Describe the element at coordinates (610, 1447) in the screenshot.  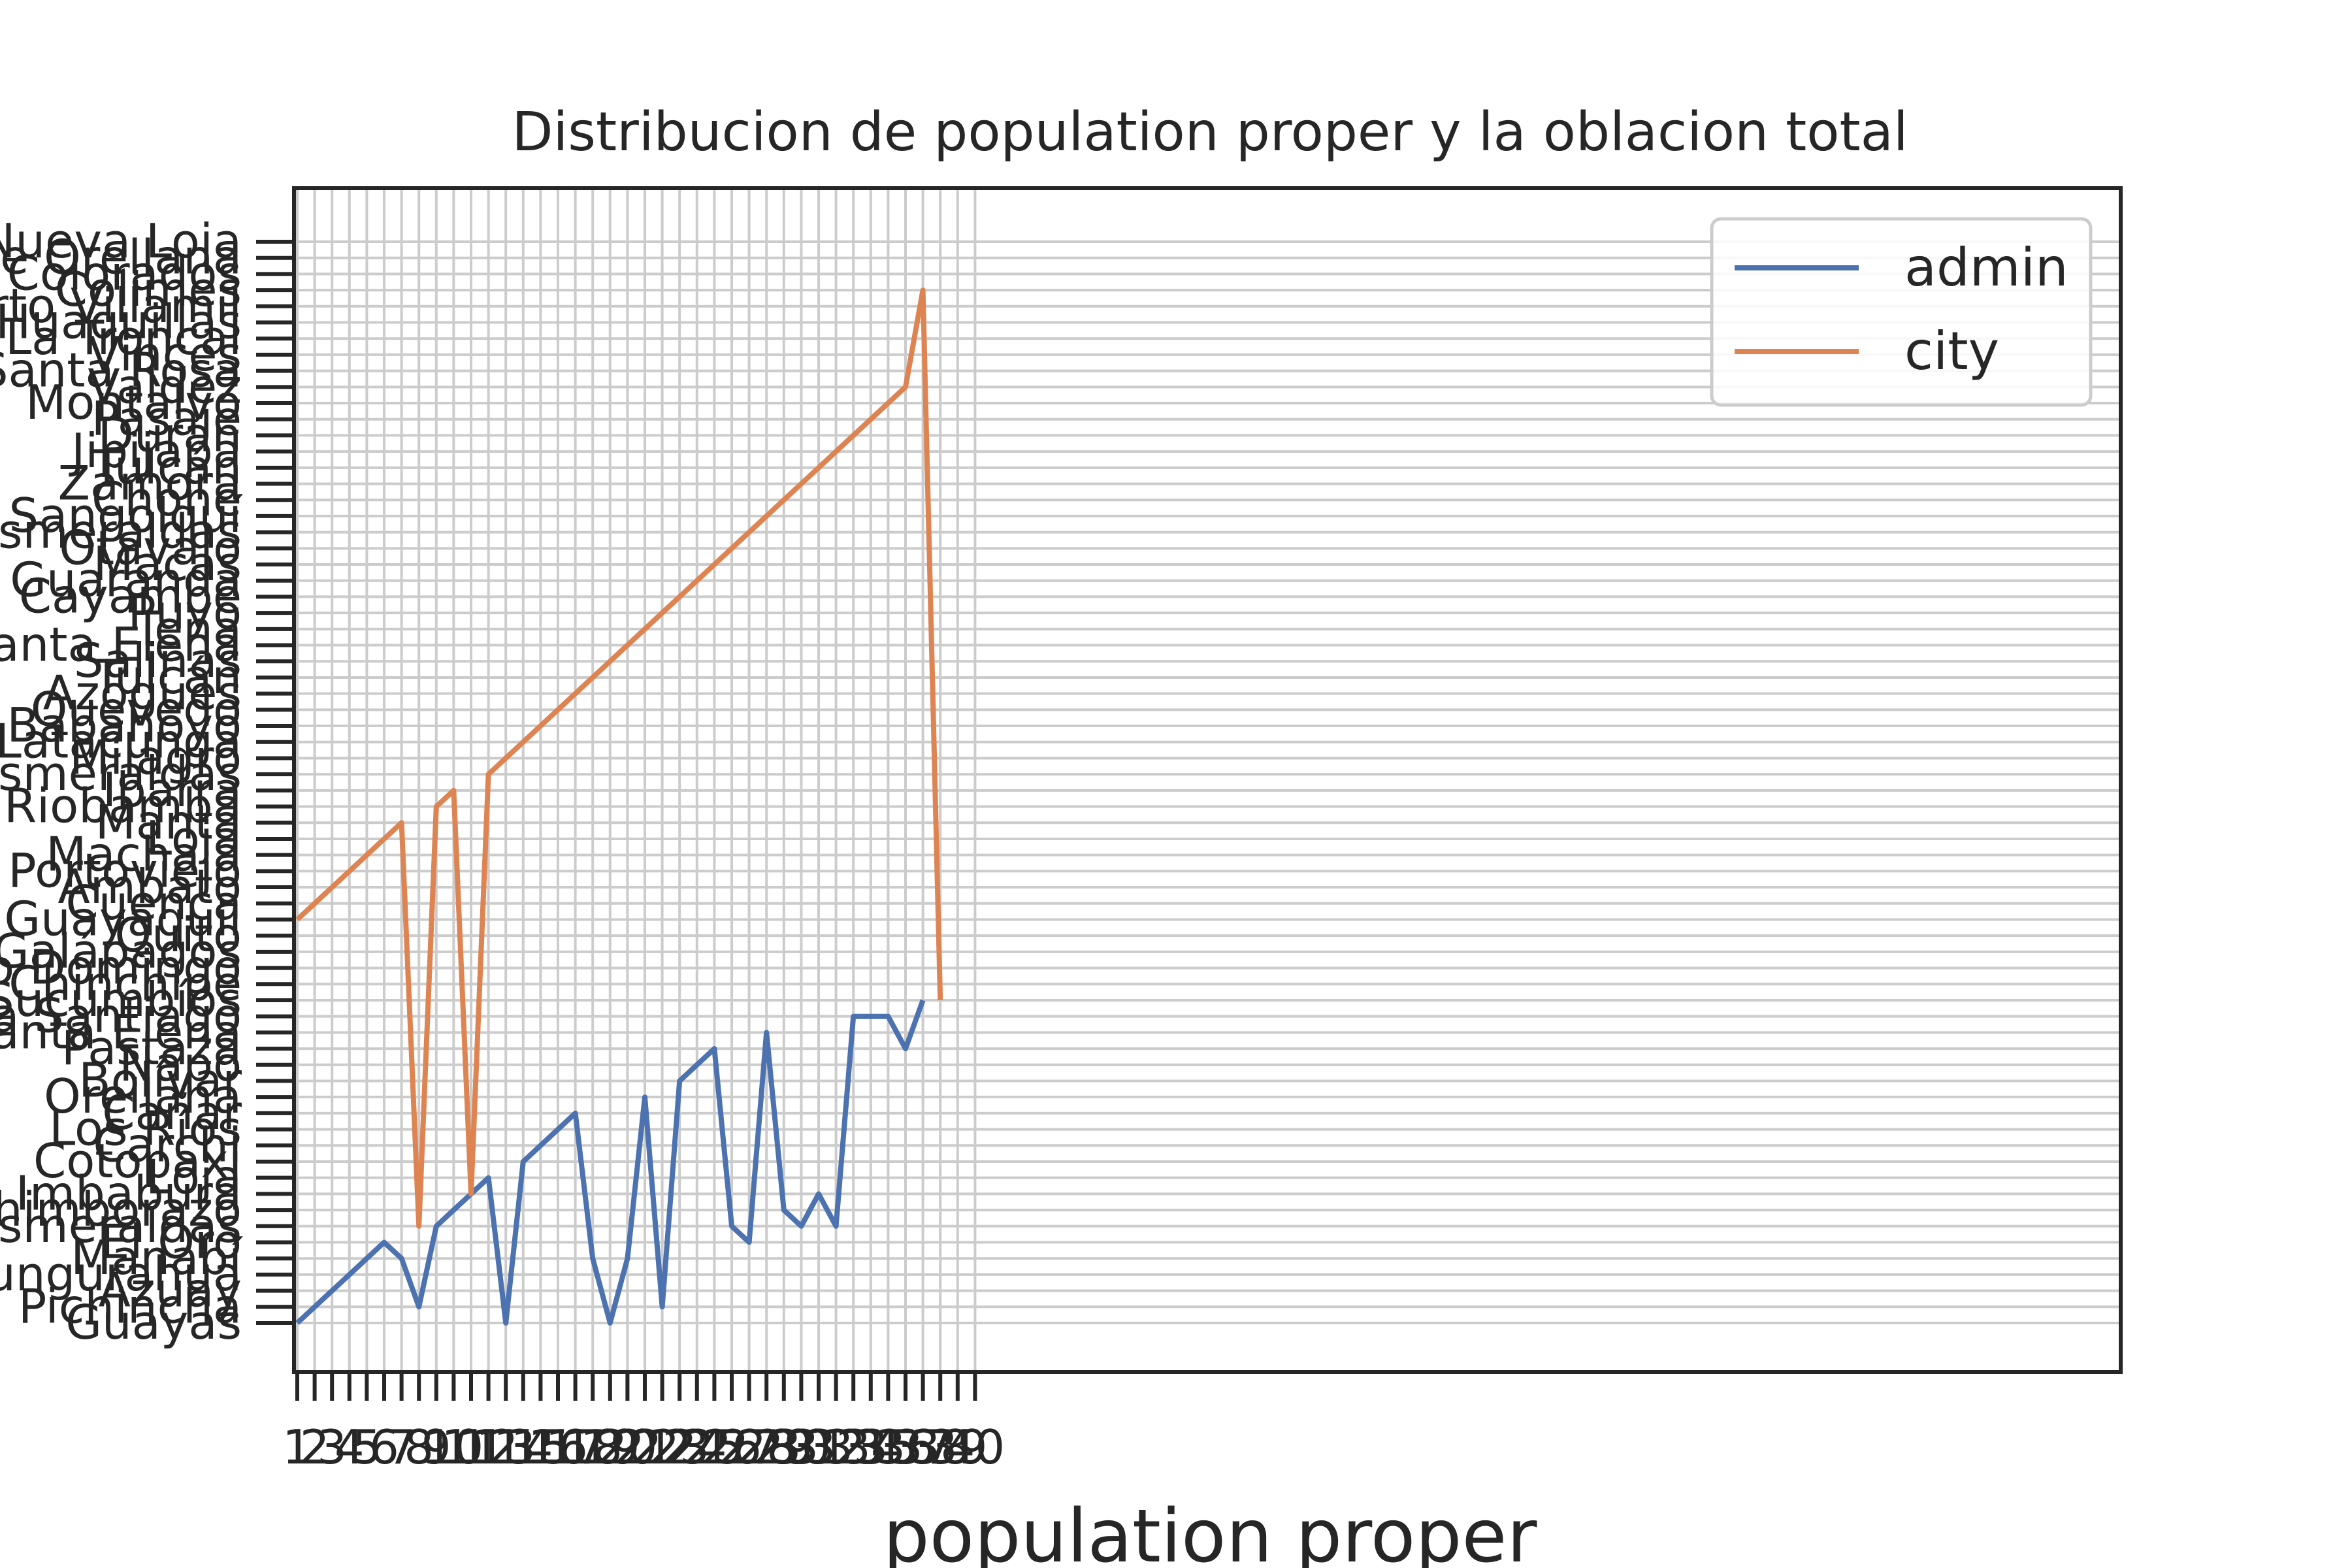
I see `x-tick-label: 19` at that location.